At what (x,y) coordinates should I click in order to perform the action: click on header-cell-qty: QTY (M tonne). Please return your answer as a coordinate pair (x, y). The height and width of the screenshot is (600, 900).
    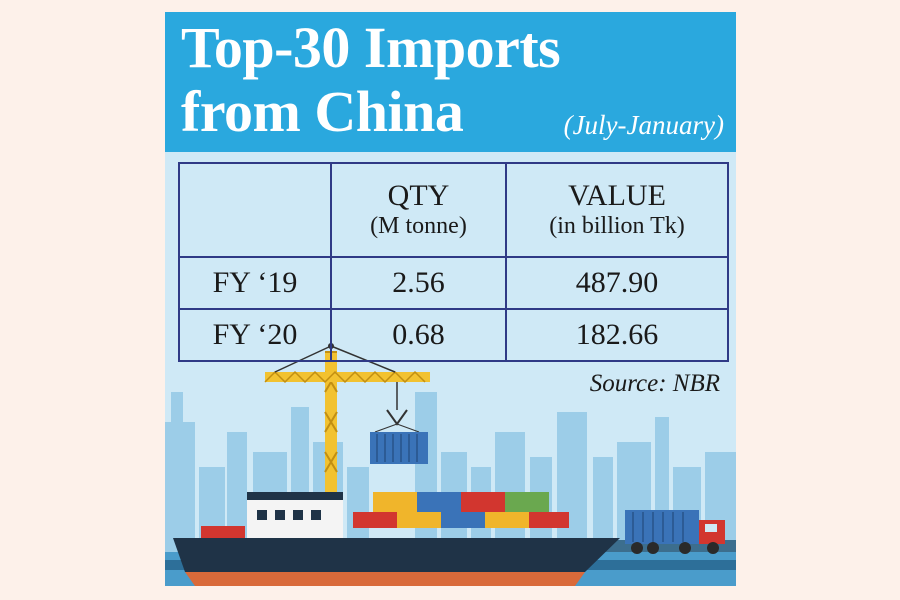
    Looking at the image, I should click on (418, 210).